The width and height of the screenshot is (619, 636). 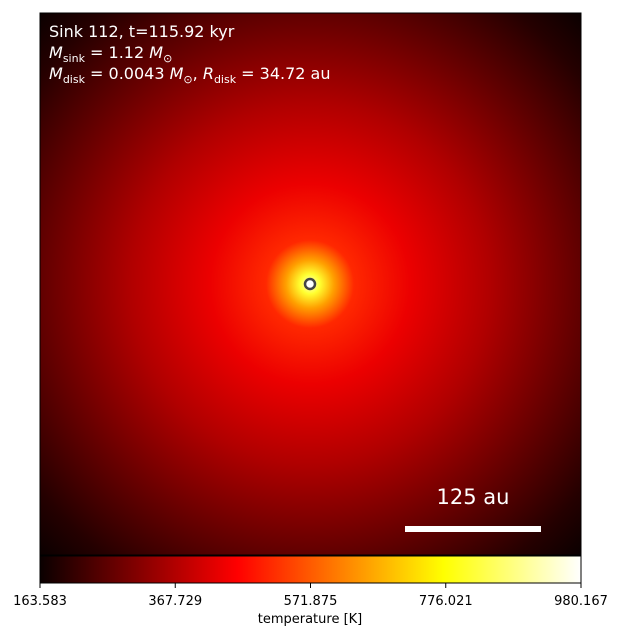 I want to click on annotation-text: = 1.12, so click(x=117, y=52).